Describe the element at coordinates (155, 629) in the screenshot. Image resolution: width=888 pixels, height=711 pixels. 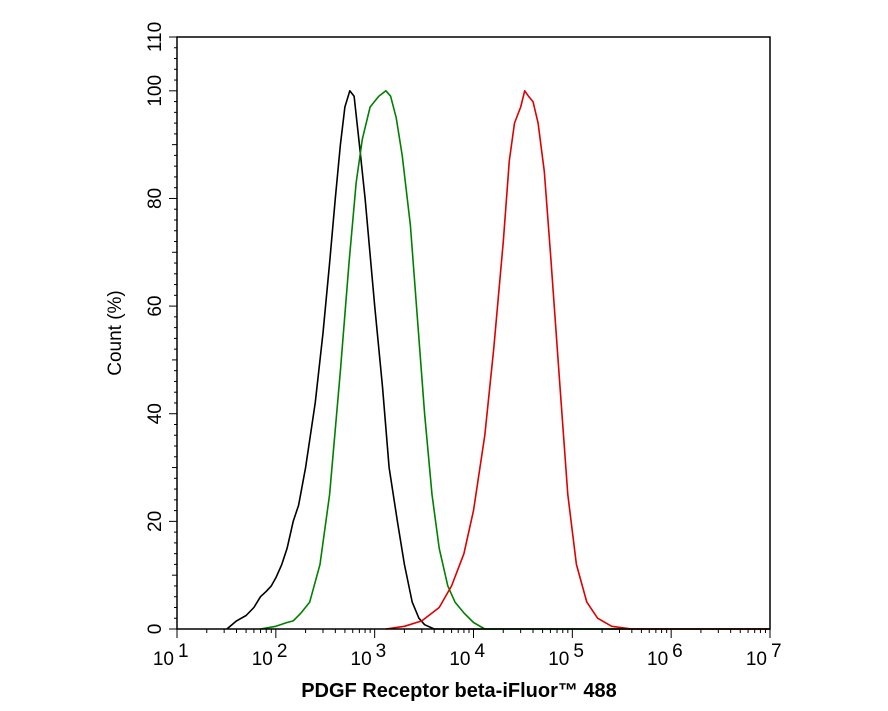
I see `y-tick-label: 0` at that location.